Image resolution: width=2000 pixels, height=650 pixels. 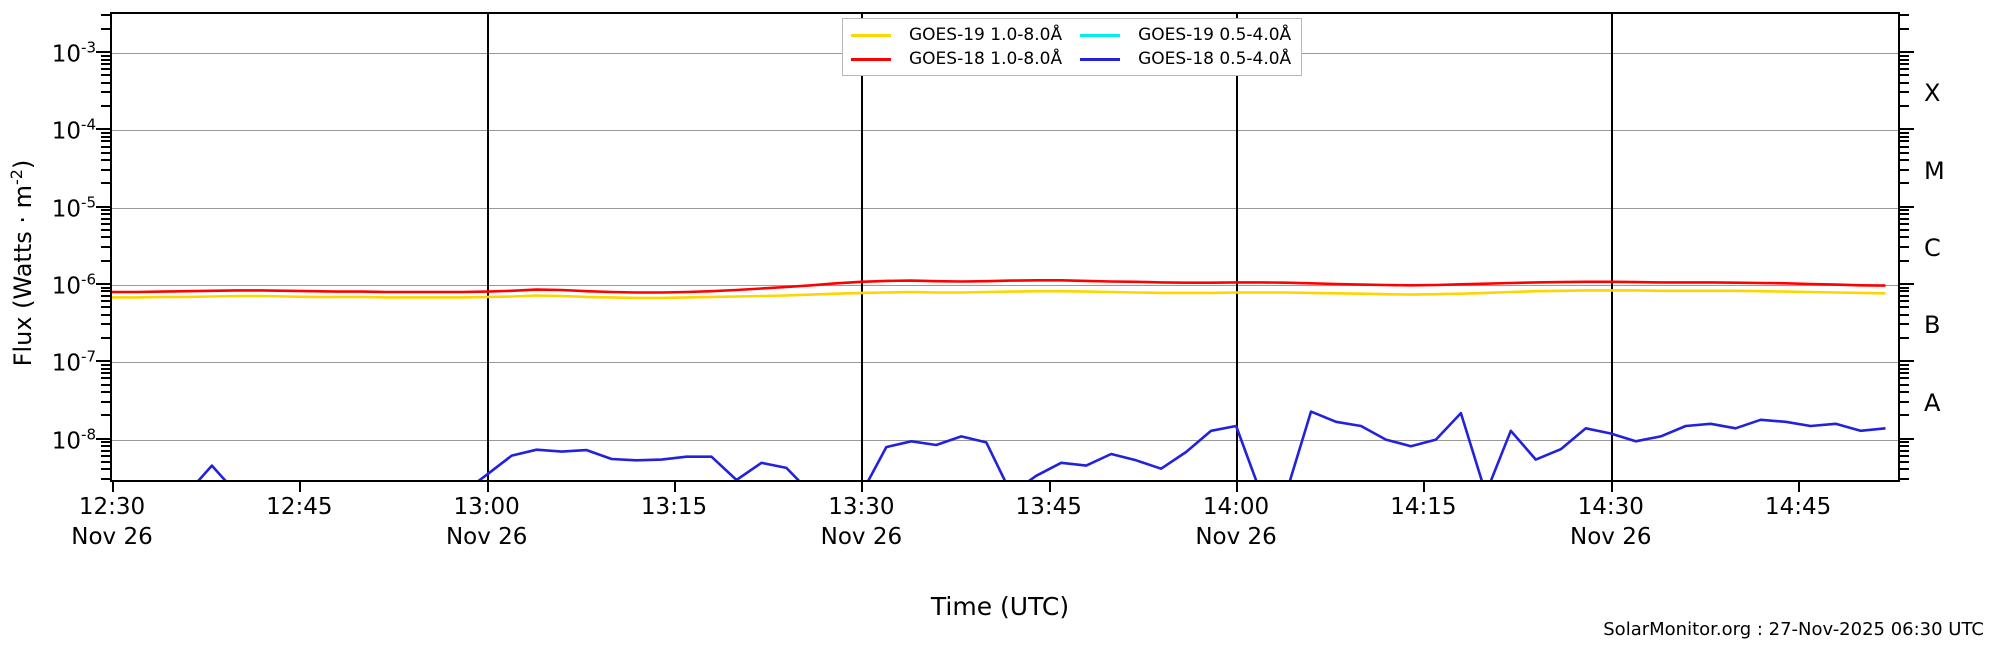 What do you see at coordinates (1236, 537) in the screenshot?
I see `x-tick-date-1400: Nov 26` at bounding box center [1236, 537].